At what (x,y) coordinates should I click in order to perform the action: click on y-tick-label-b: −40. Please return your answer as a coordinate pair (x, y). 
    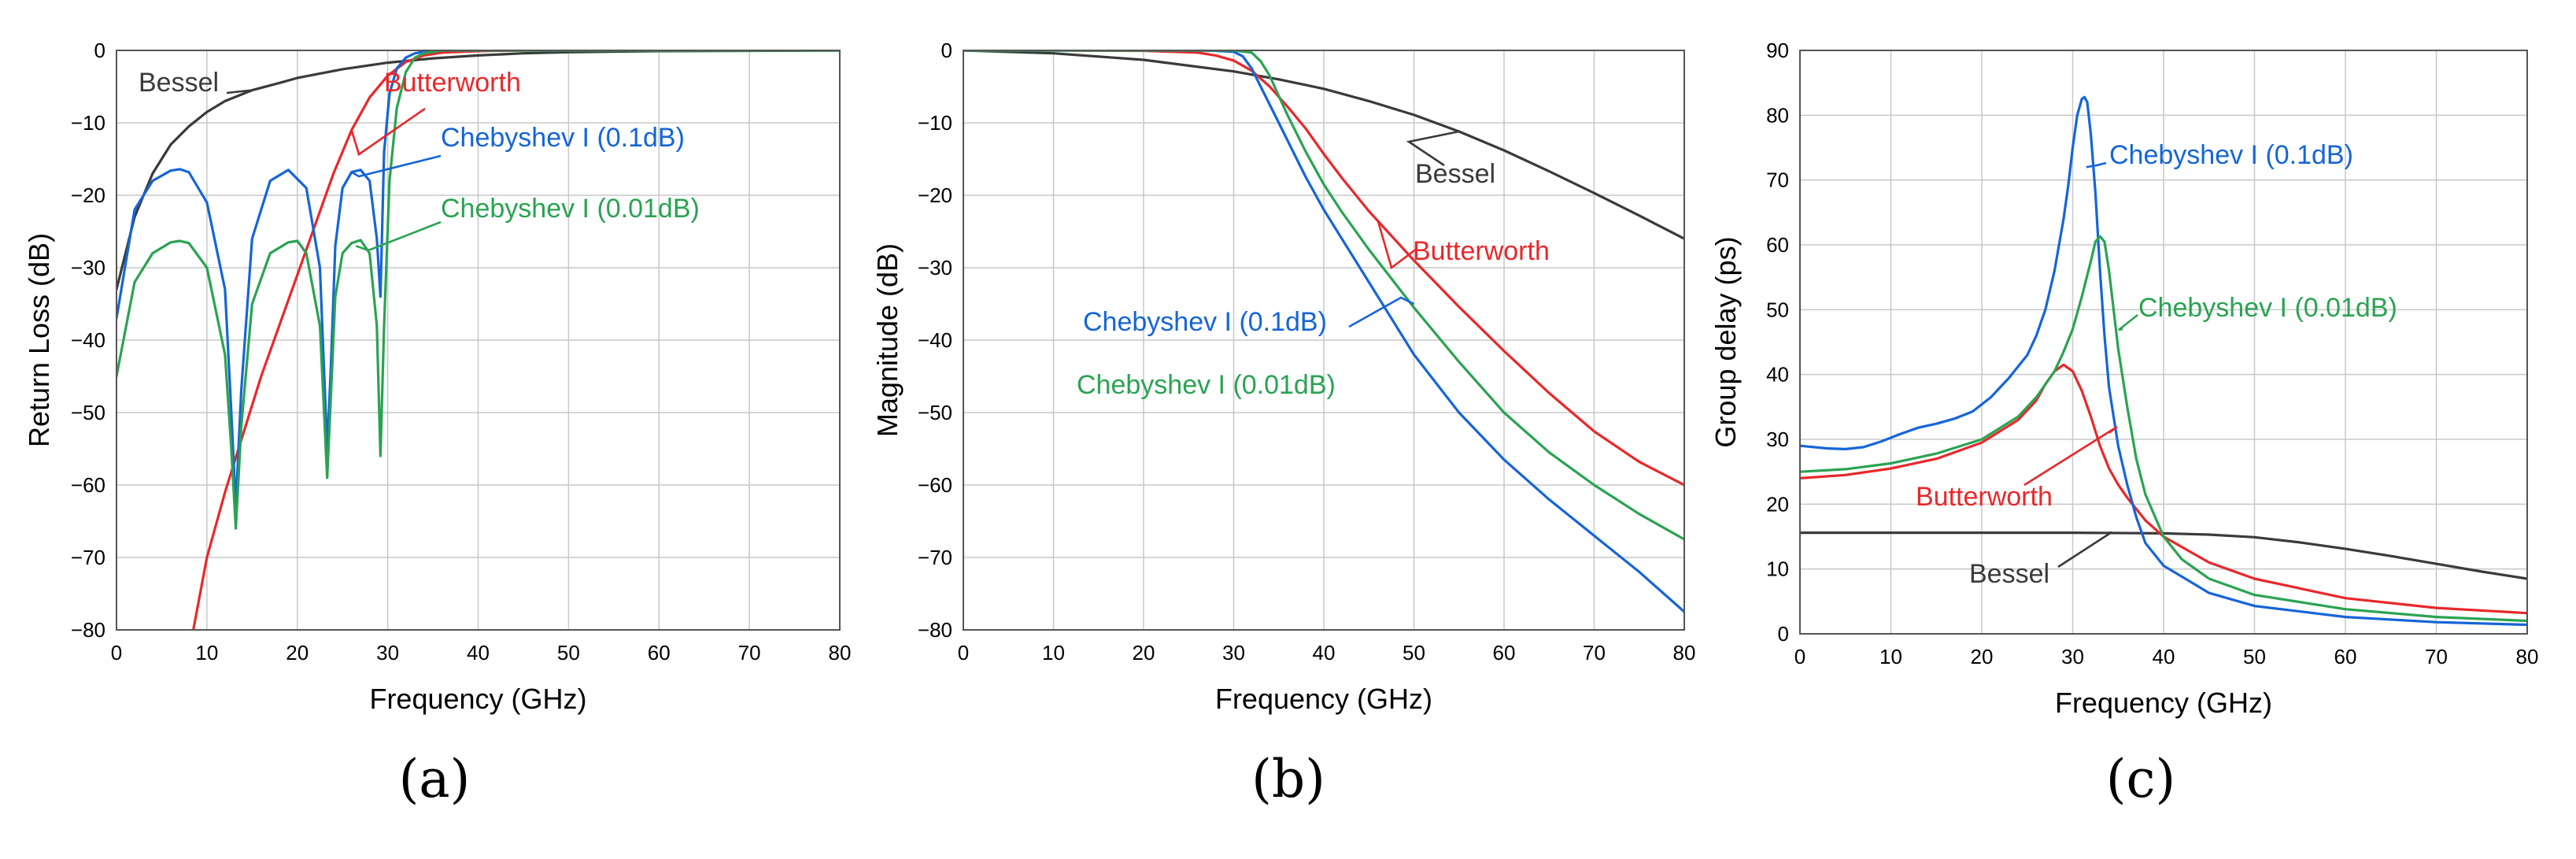
    Looking at the image, I should click on (935, 340).